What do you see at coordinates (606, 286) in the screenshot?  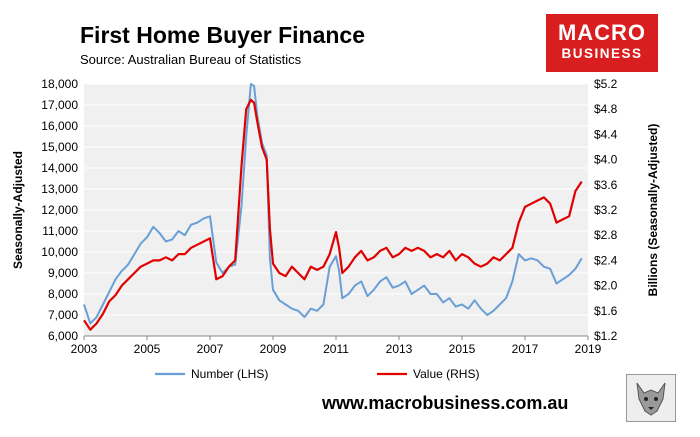 I see `y2-tick-label: $2.0` at bounding box center [606, 286].